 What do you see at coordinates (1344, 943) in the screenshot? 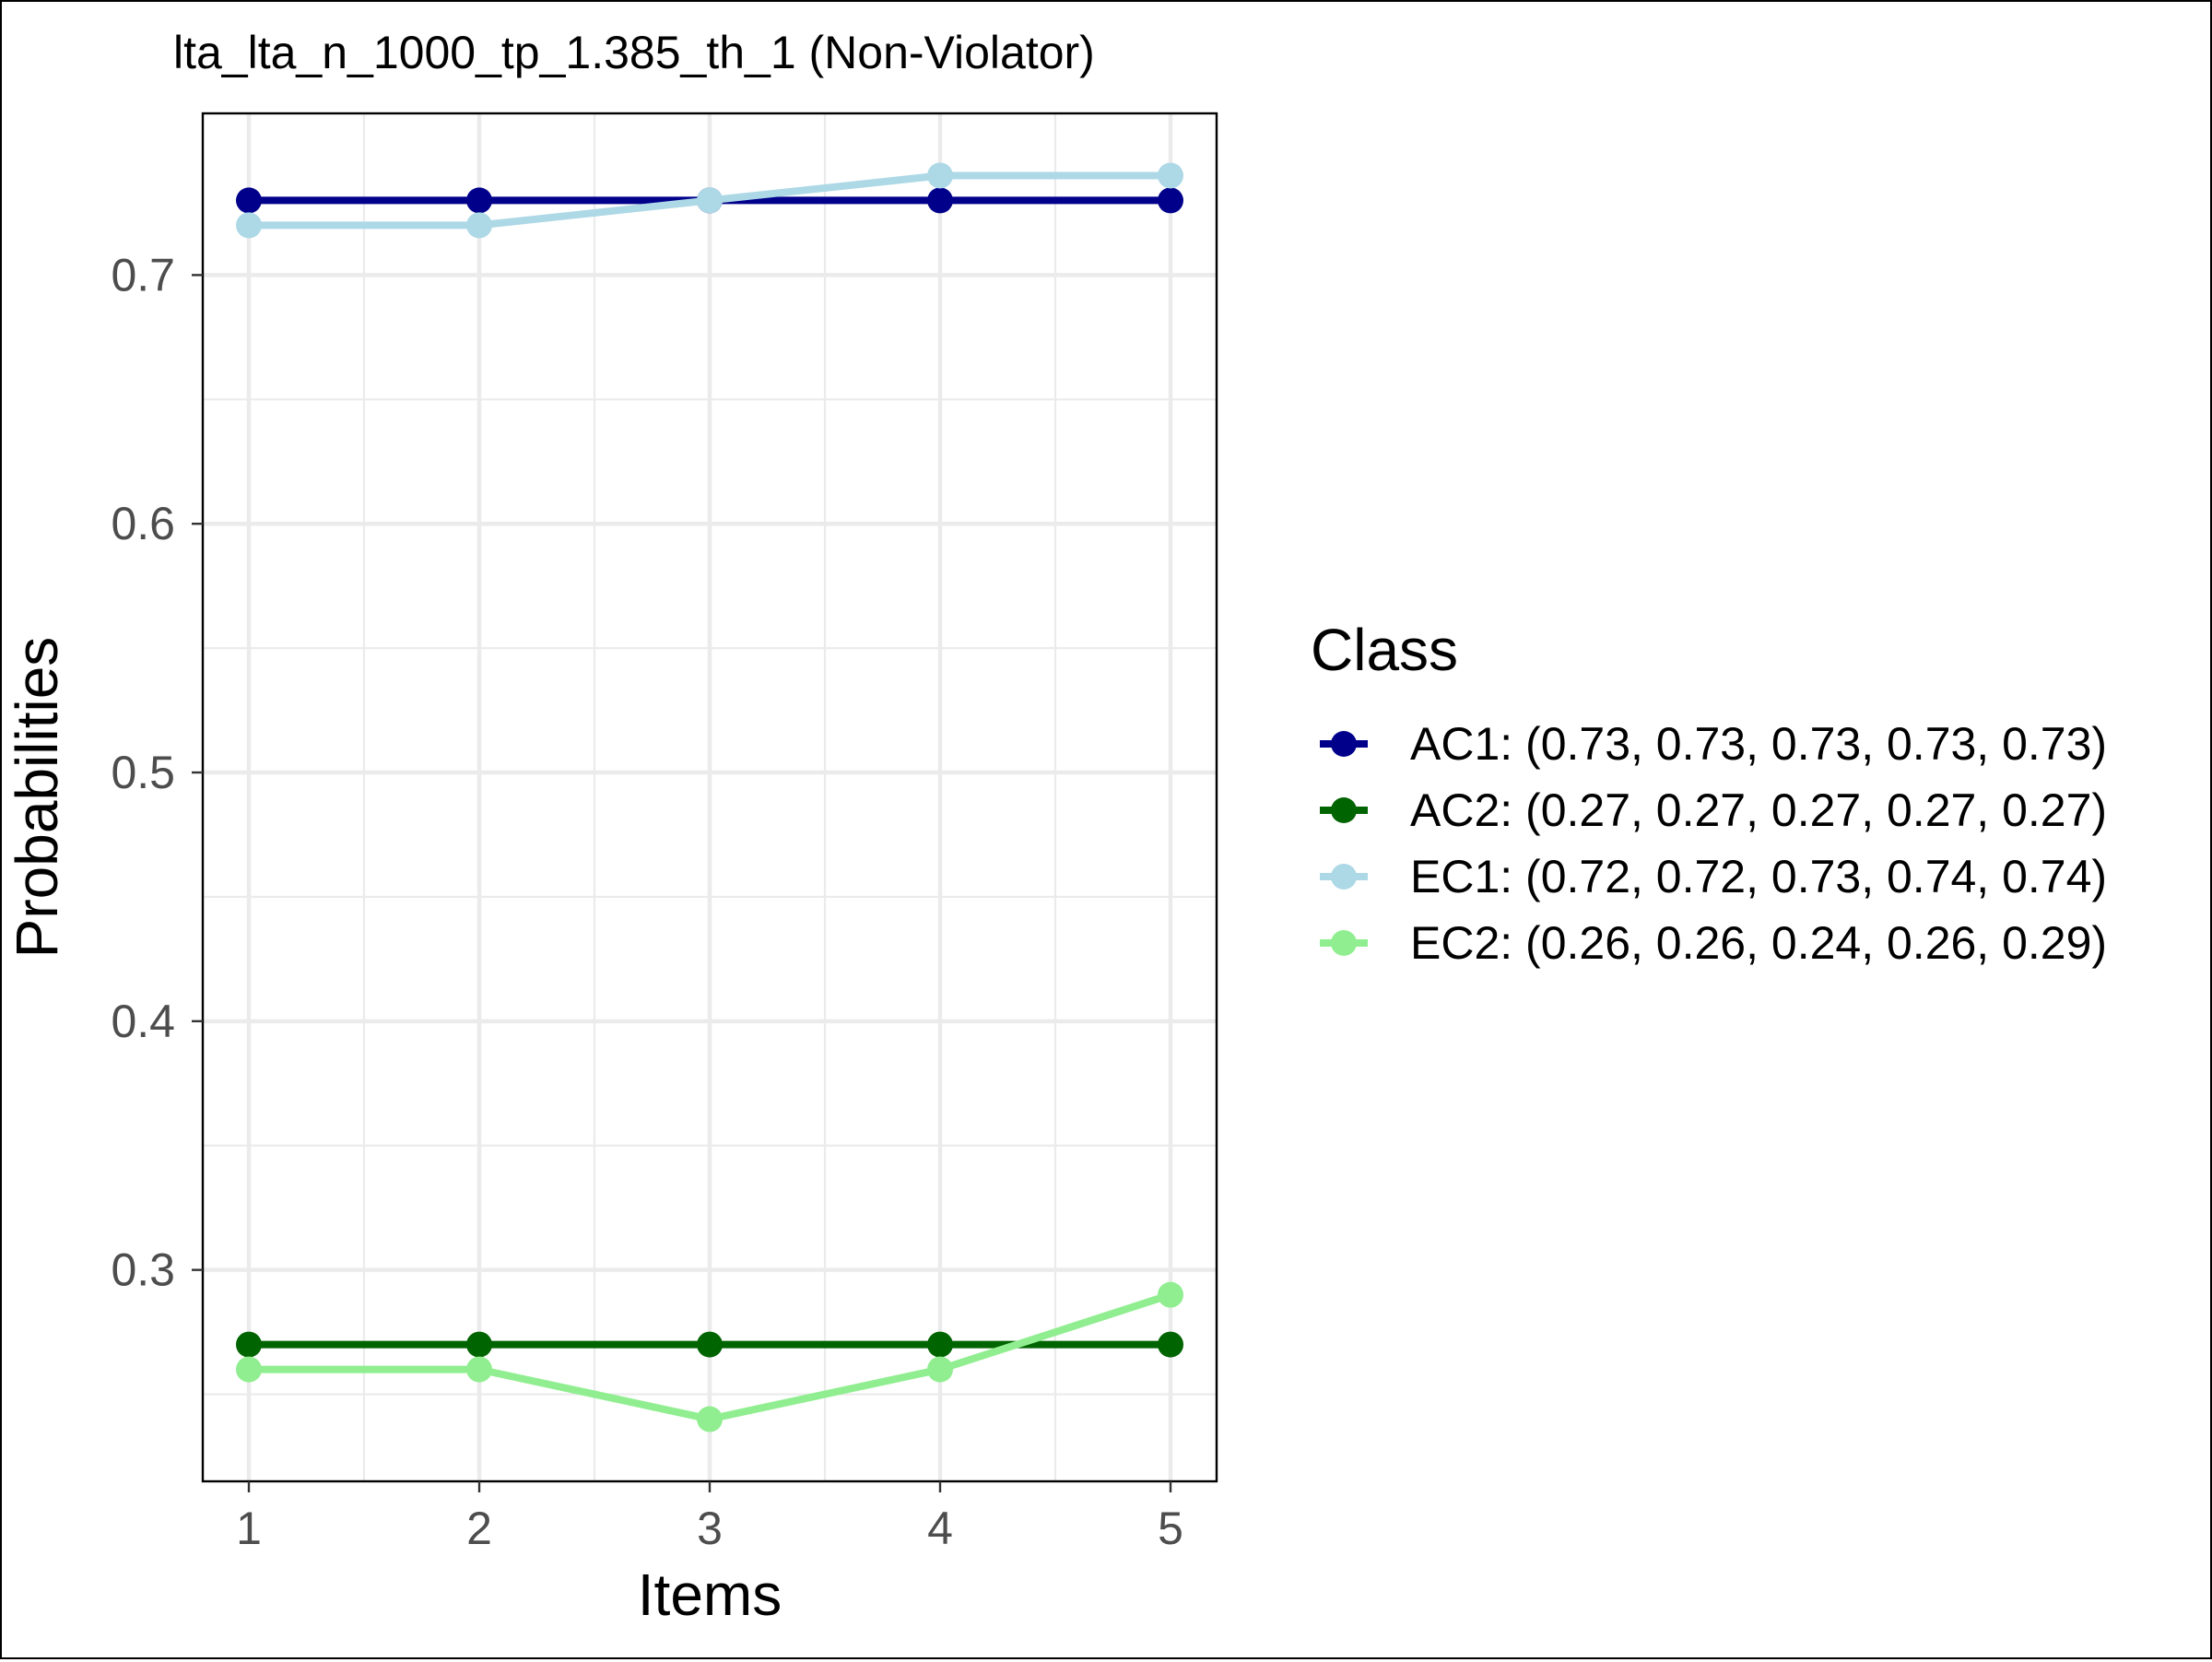
I see `legend-key-point-ec2` at bounding box center [1344, 943].